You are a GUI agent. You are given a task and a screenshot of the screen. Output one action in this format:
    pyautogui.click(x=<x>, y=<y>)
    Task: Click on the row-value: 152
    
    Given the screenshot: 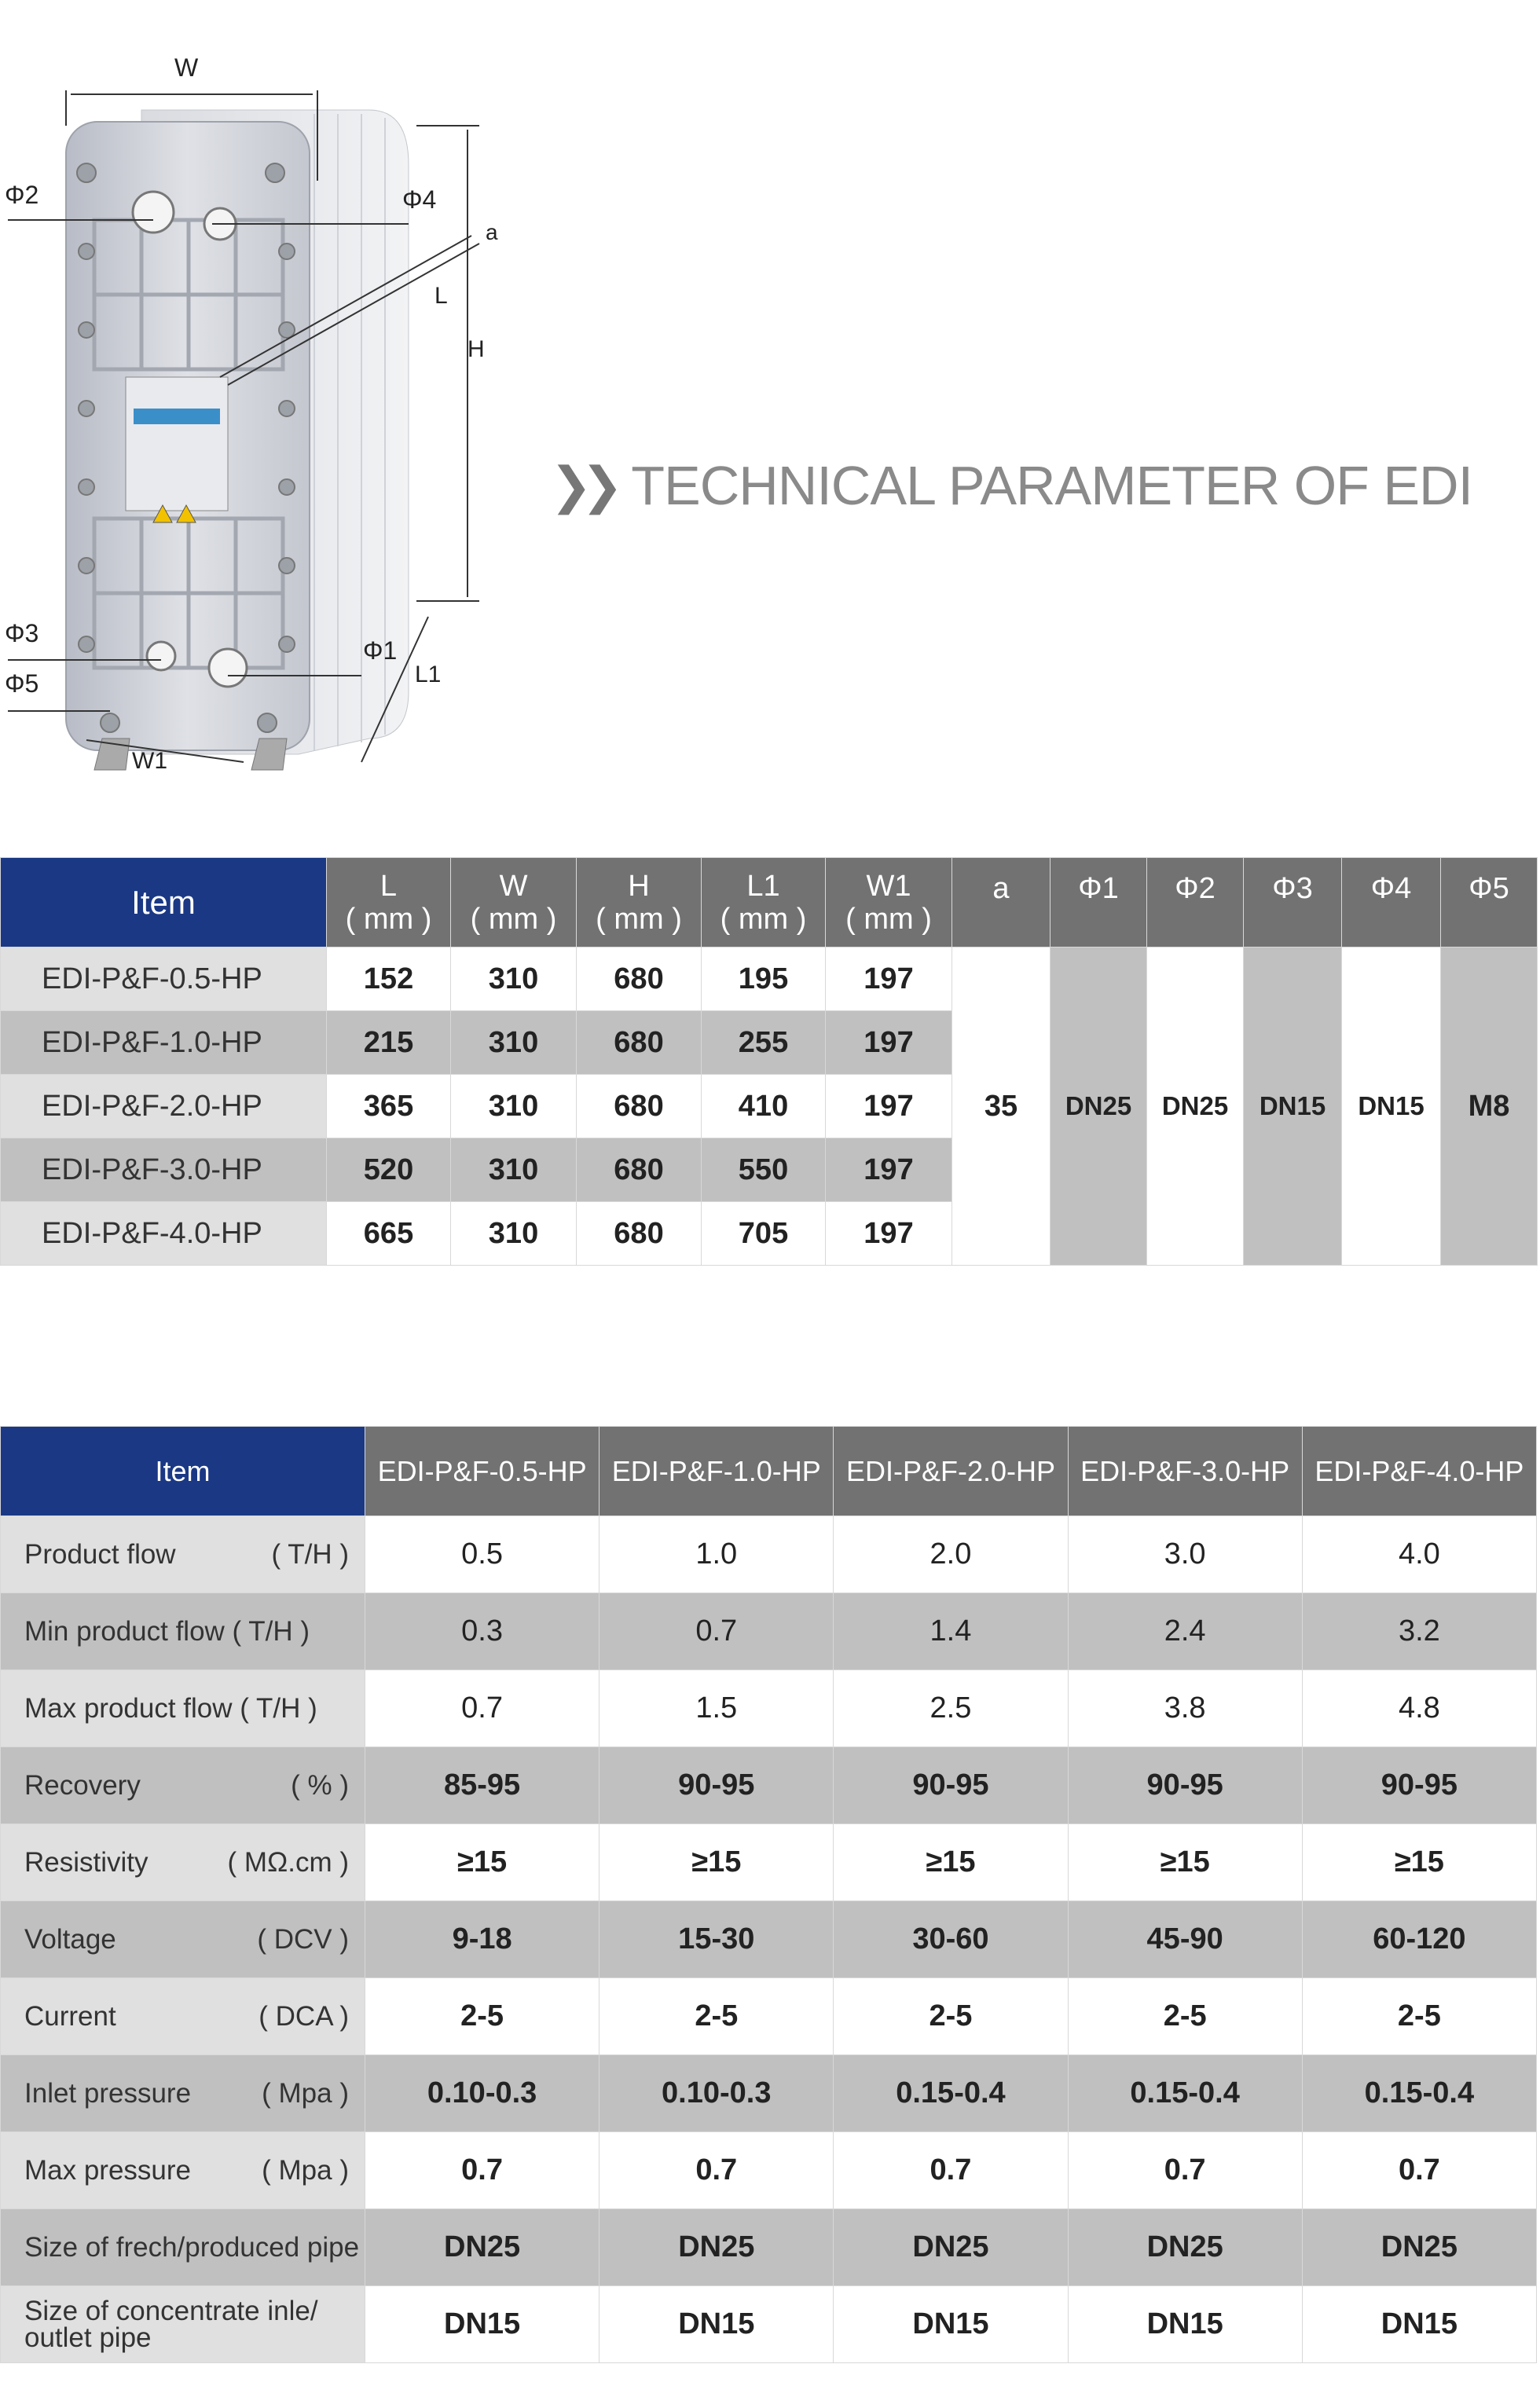 What is the action you would take?
    pyautogui.click(x=388, y=979)
    